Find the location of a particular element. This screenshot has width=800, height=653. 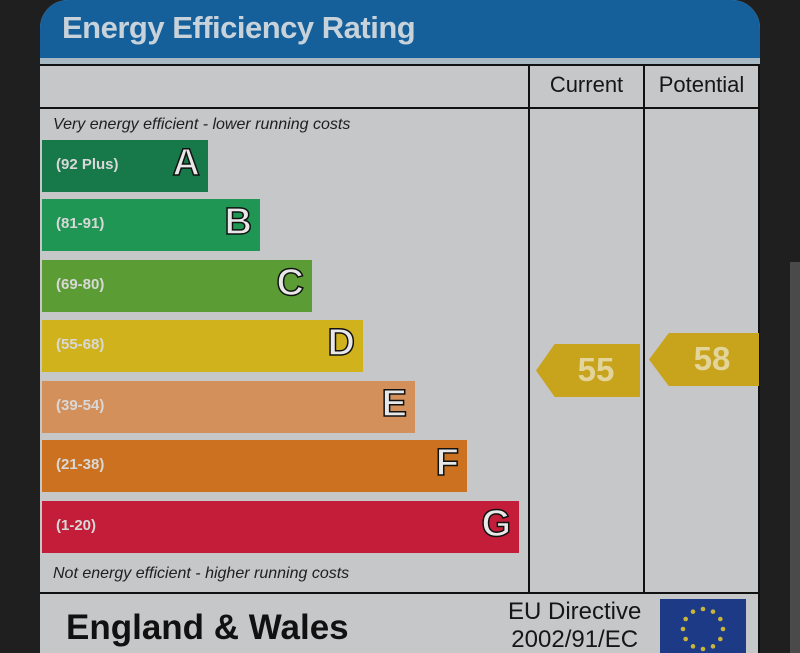

band-letter: G is located at coordinates (496, 524).